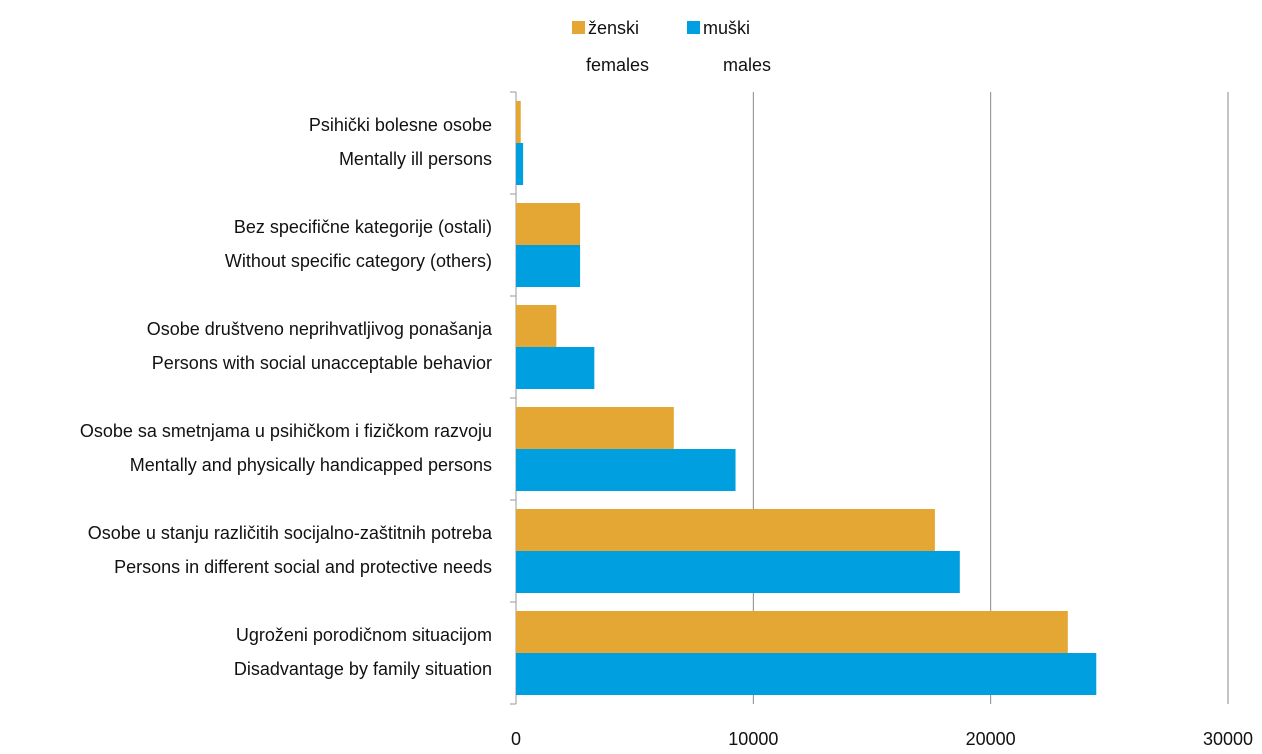  What do you see at coordinates (363, 227) in the screenshot?
I see `category-label: Bez specifične kategorije (ostali)` at bounding box center [363, 227].